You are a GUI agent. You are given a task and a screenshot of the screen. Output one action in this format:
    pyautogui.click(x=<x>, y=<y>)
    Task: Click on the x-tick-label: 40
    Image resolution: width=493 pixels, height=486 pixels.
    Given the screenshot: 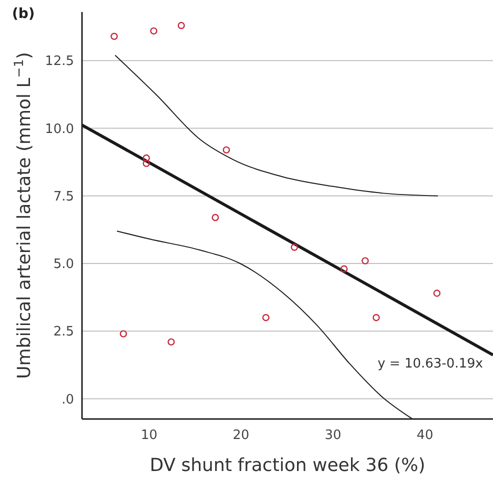 What is the action you would take?
    pyautogui.click(x=425, y=435)
    